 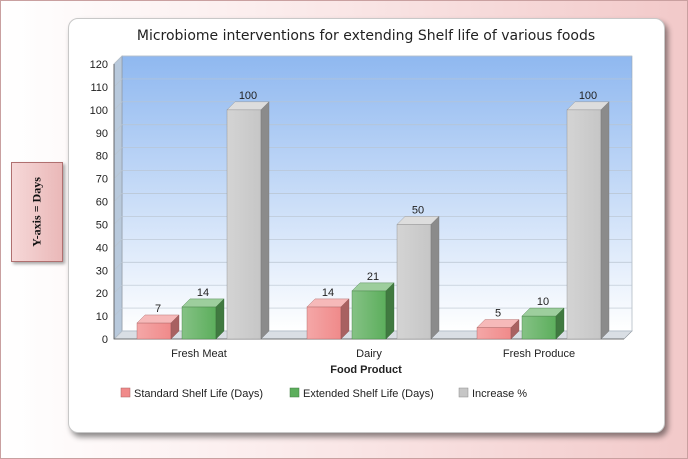 I want to click on legend-label: Extended Shelf Life (Days), so click(x=368, y=394).